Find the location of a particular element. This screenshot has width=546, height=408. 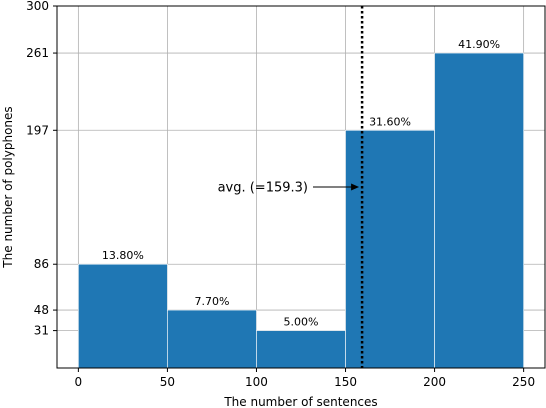

x-tick-label: 250 is located at coordinates (523, 382).